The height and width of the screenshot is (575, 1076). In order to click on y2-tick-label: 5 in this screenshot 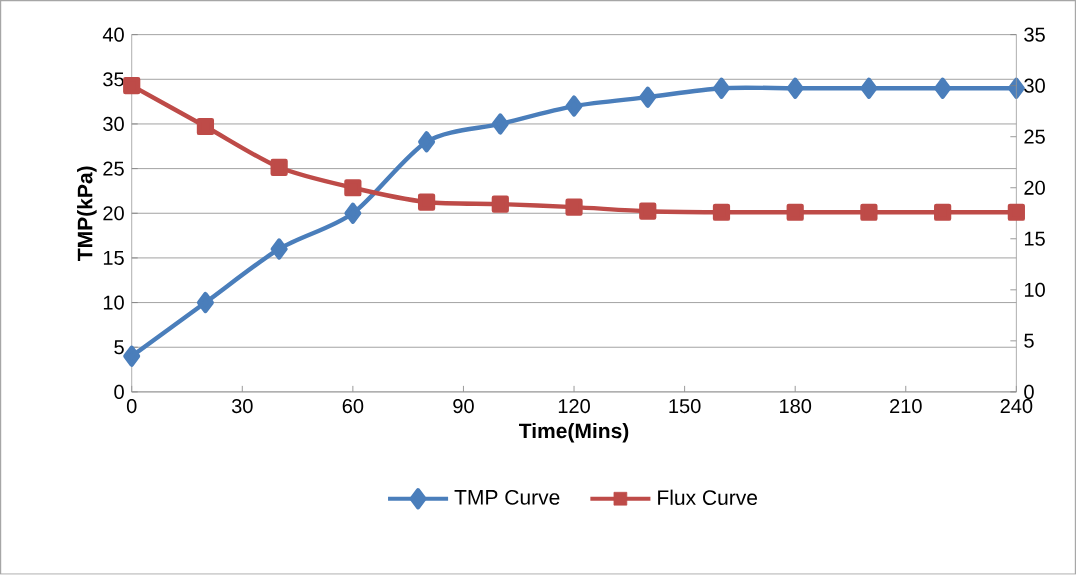, I will do `click(1029, 341)`.